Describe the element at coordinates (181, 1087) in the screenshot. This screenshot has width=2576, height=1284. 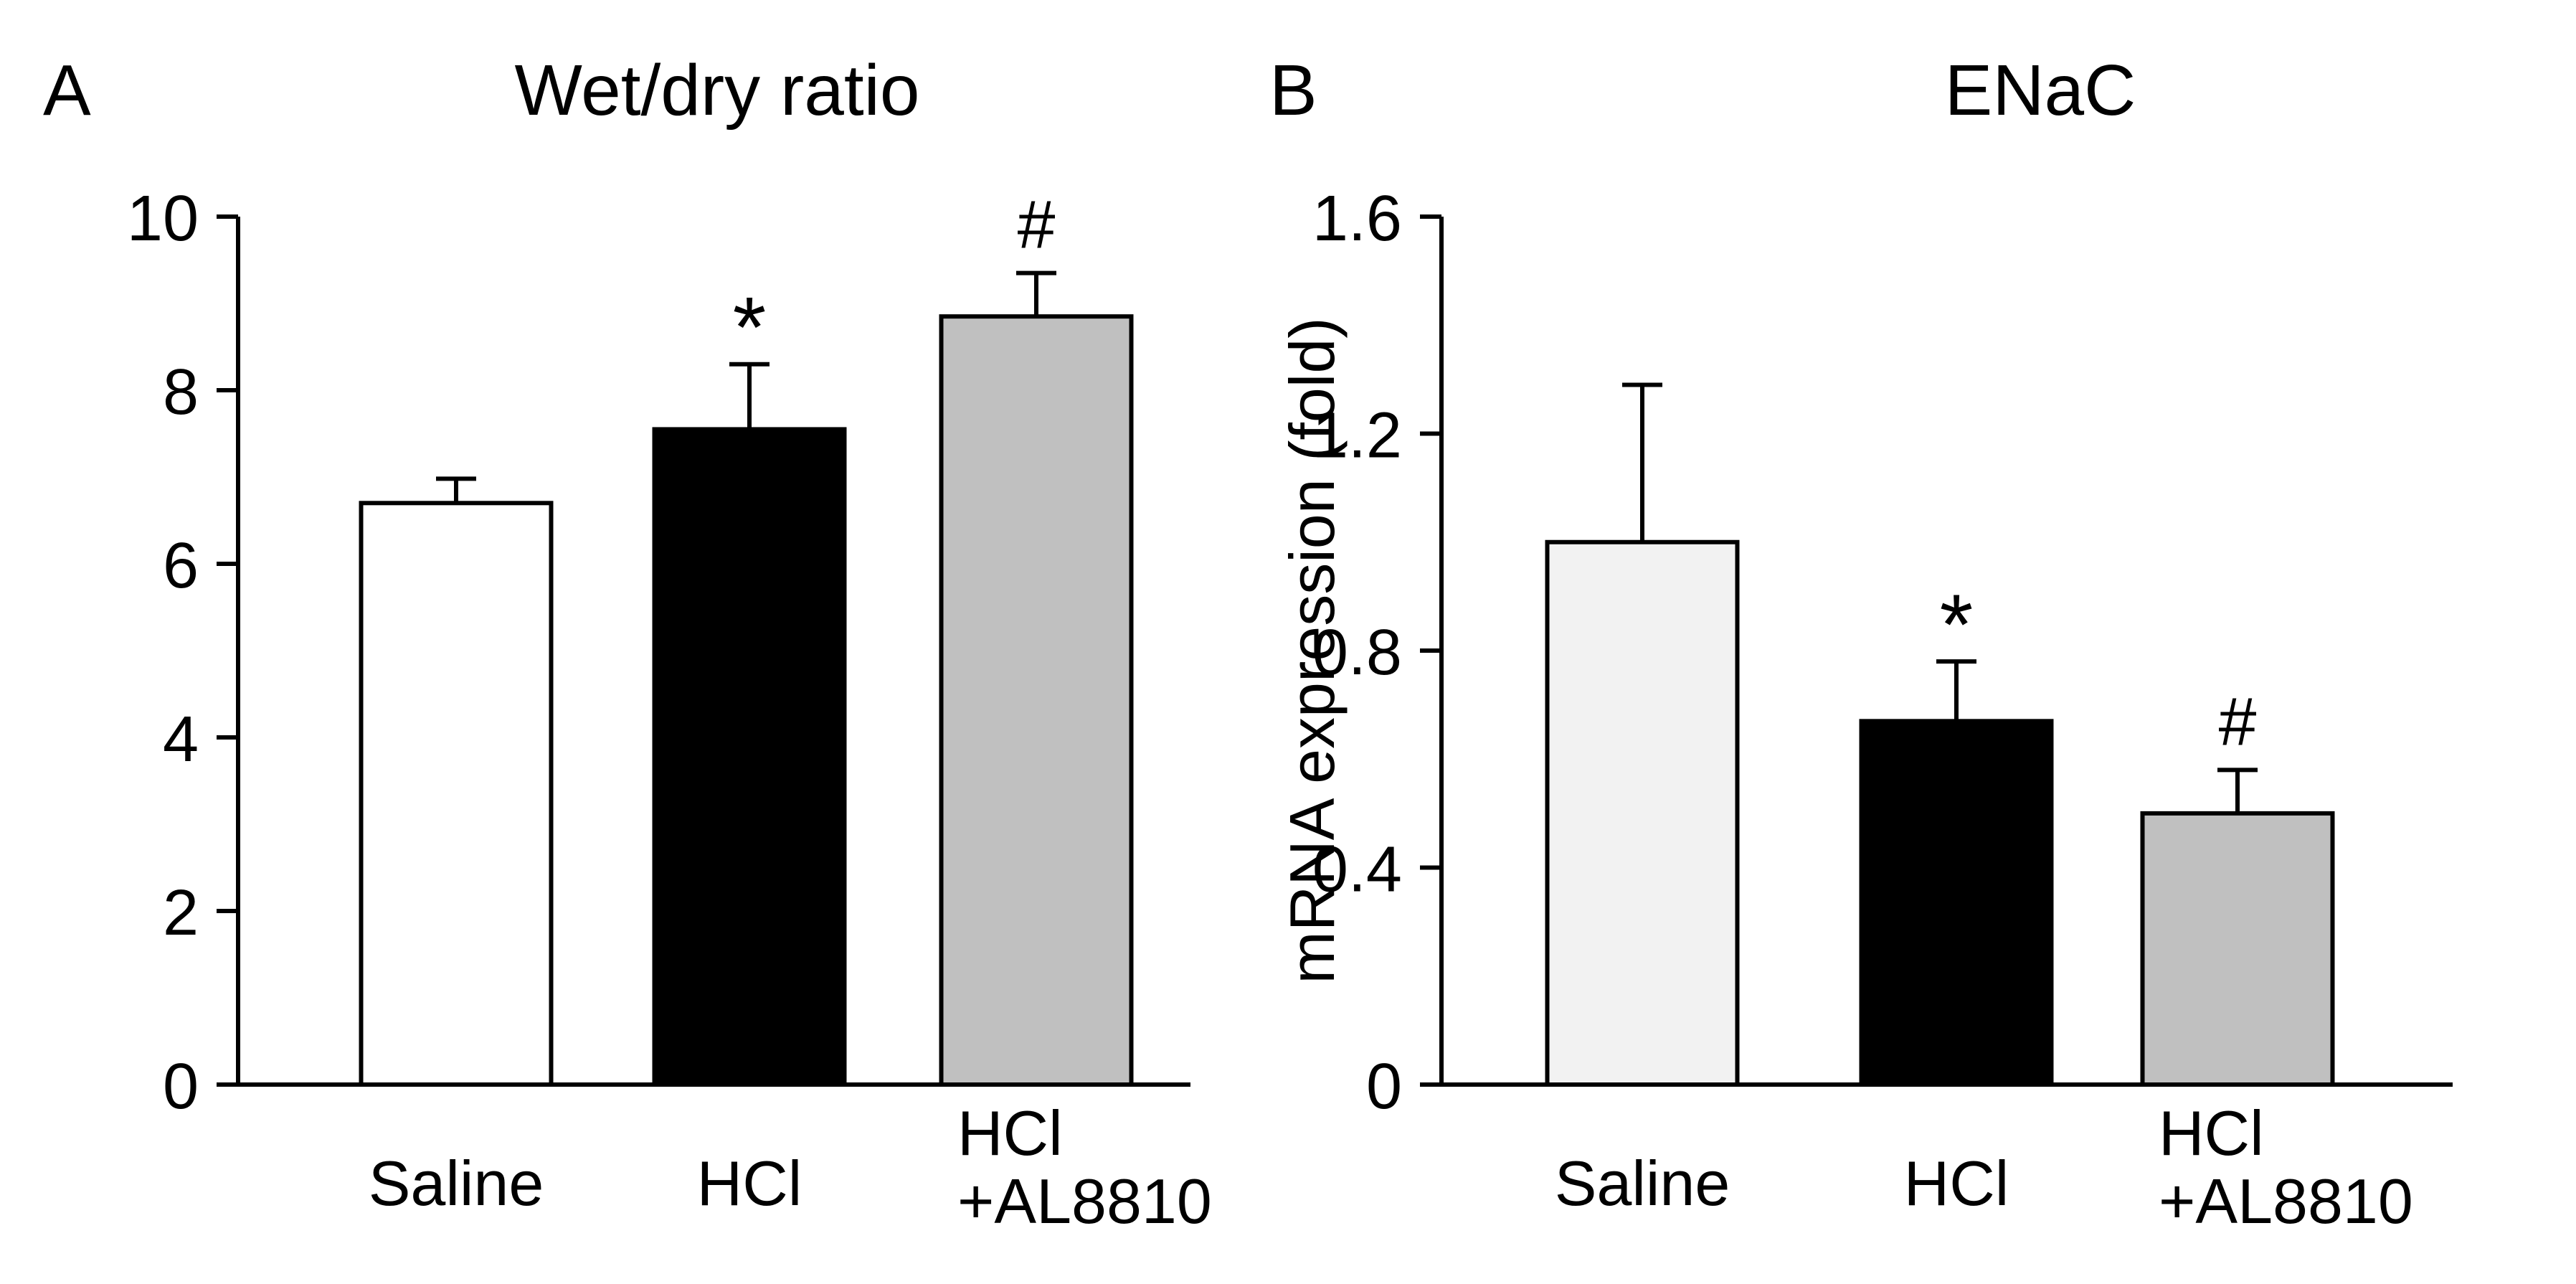
I see `panel-a-y-tick-label: 0` at that location.